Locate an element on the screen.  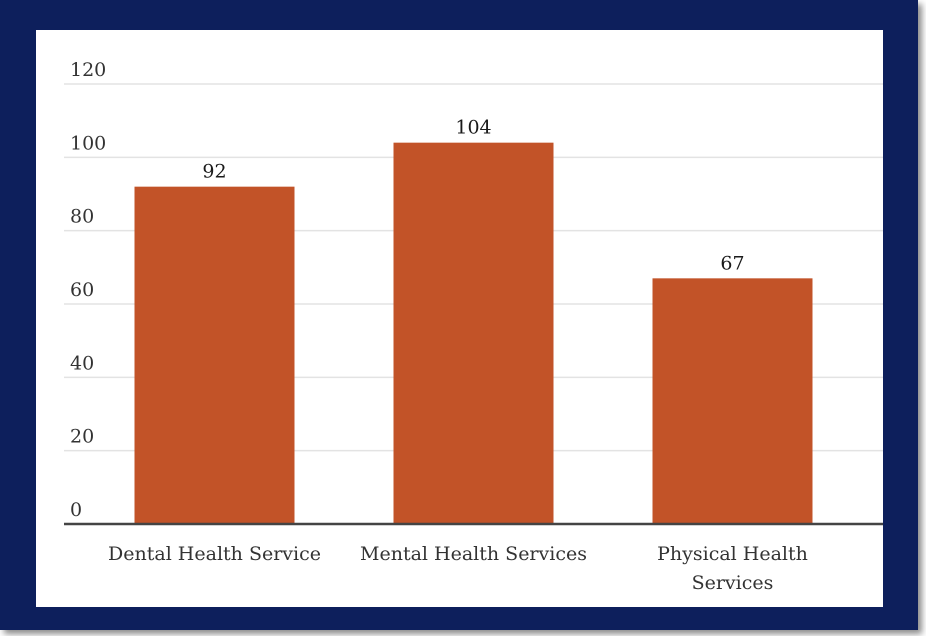
x-category-label-line: Services is located at coordinates (733, 583).